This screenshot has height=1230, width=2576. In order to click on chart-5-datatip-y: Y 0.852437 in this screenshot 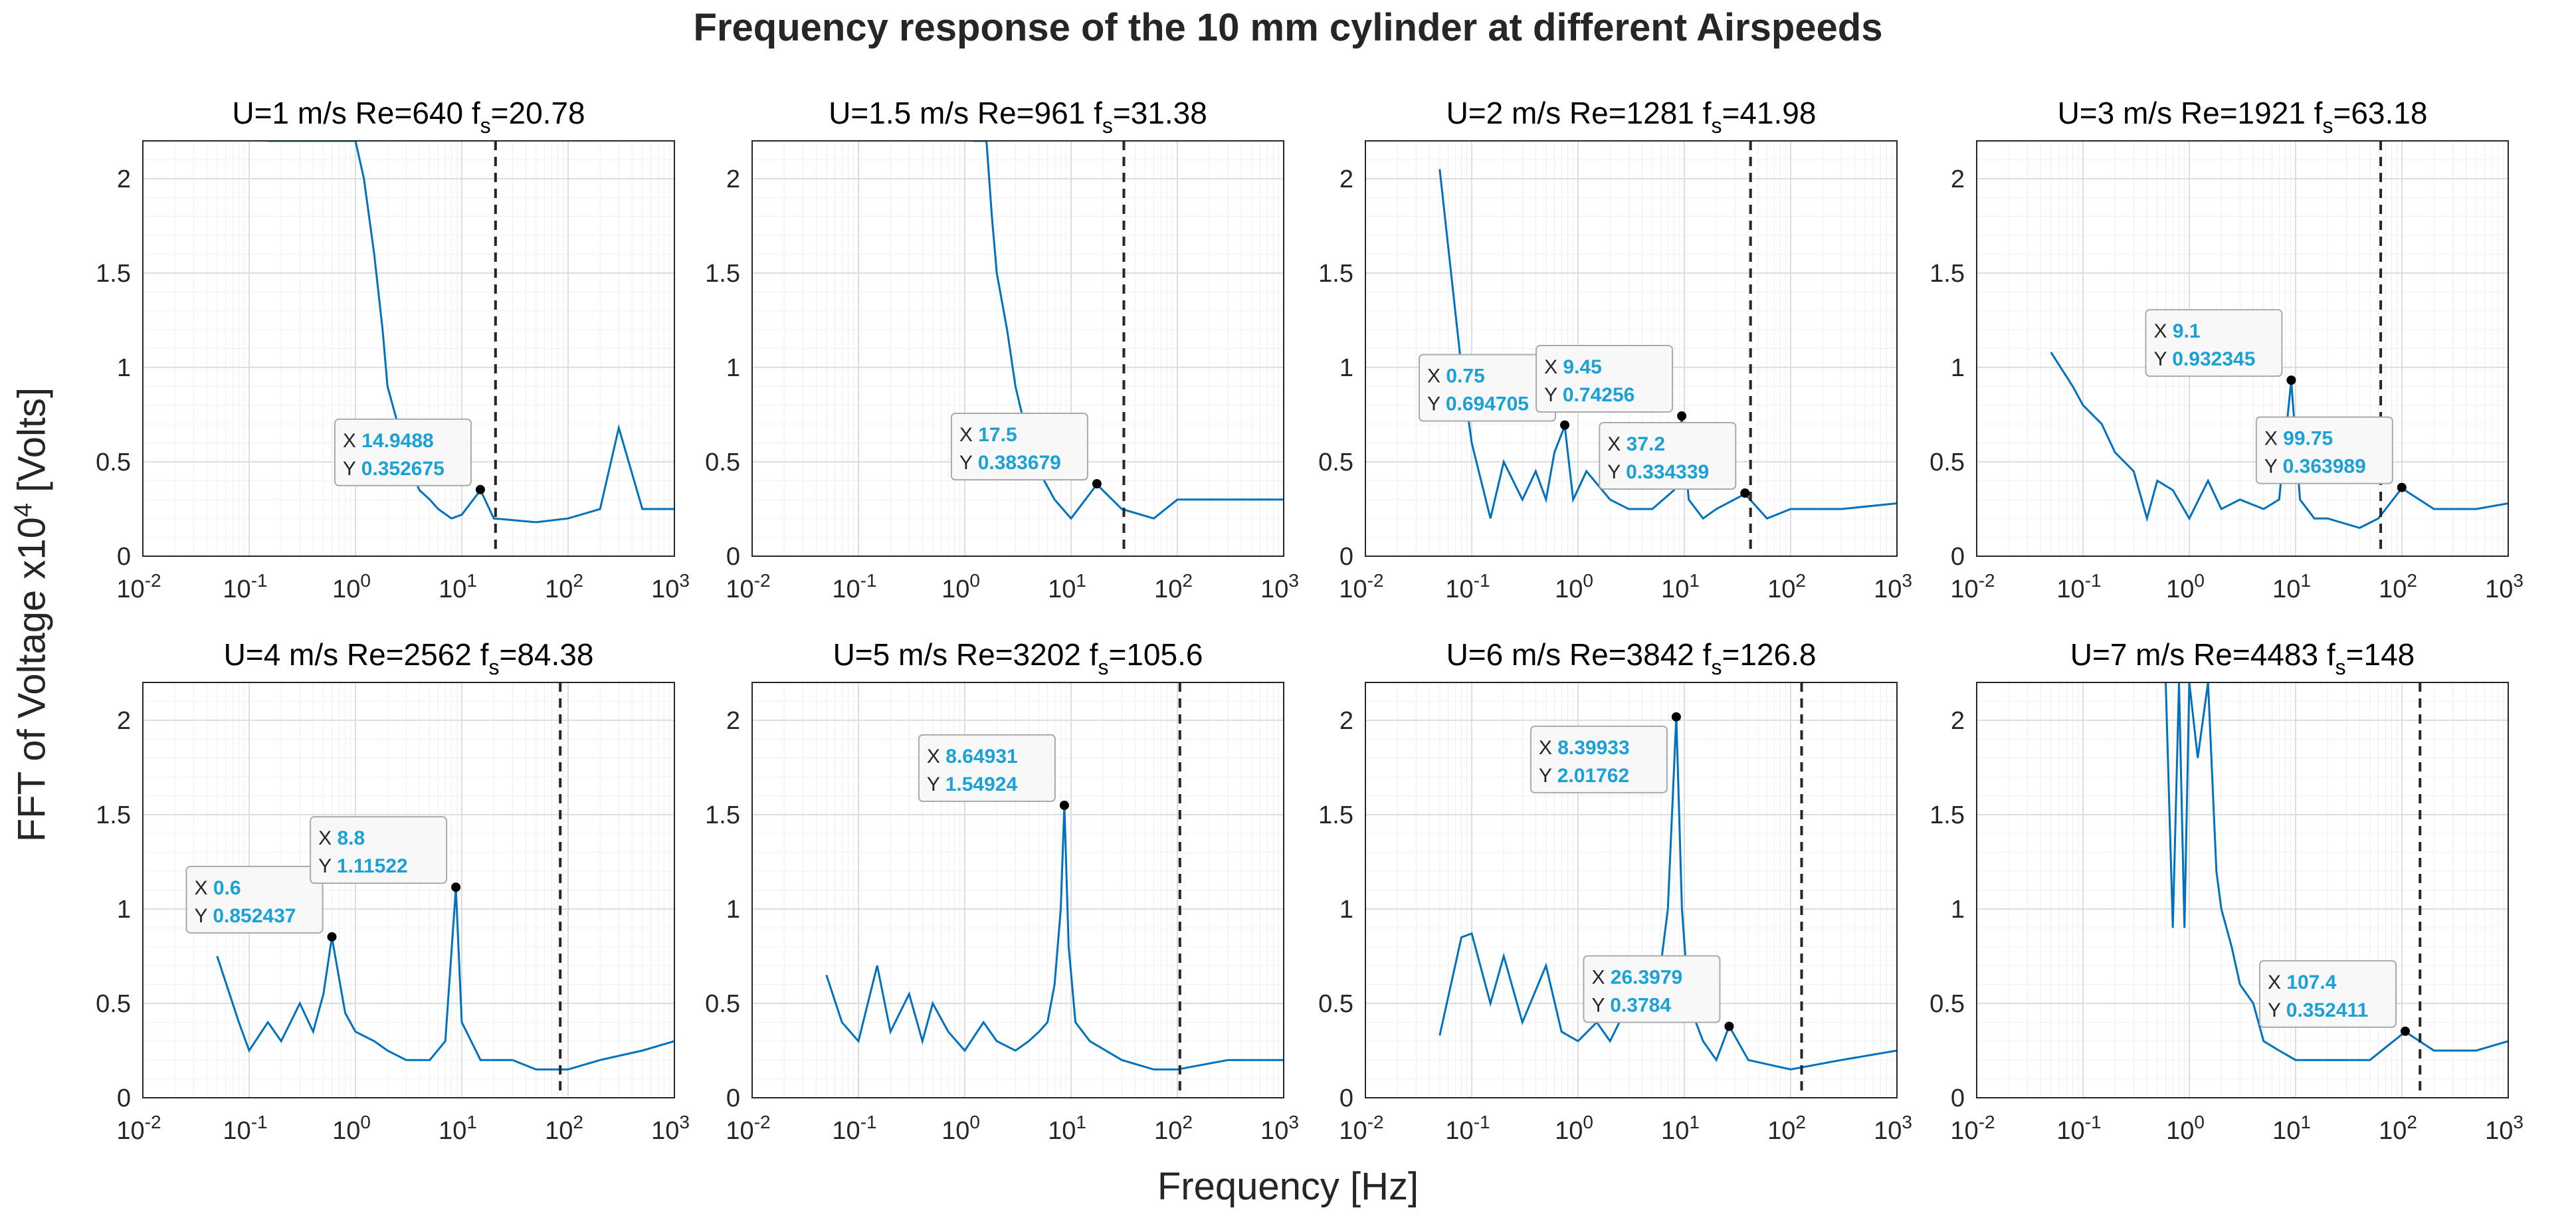, I will do `click(245, 916)`.